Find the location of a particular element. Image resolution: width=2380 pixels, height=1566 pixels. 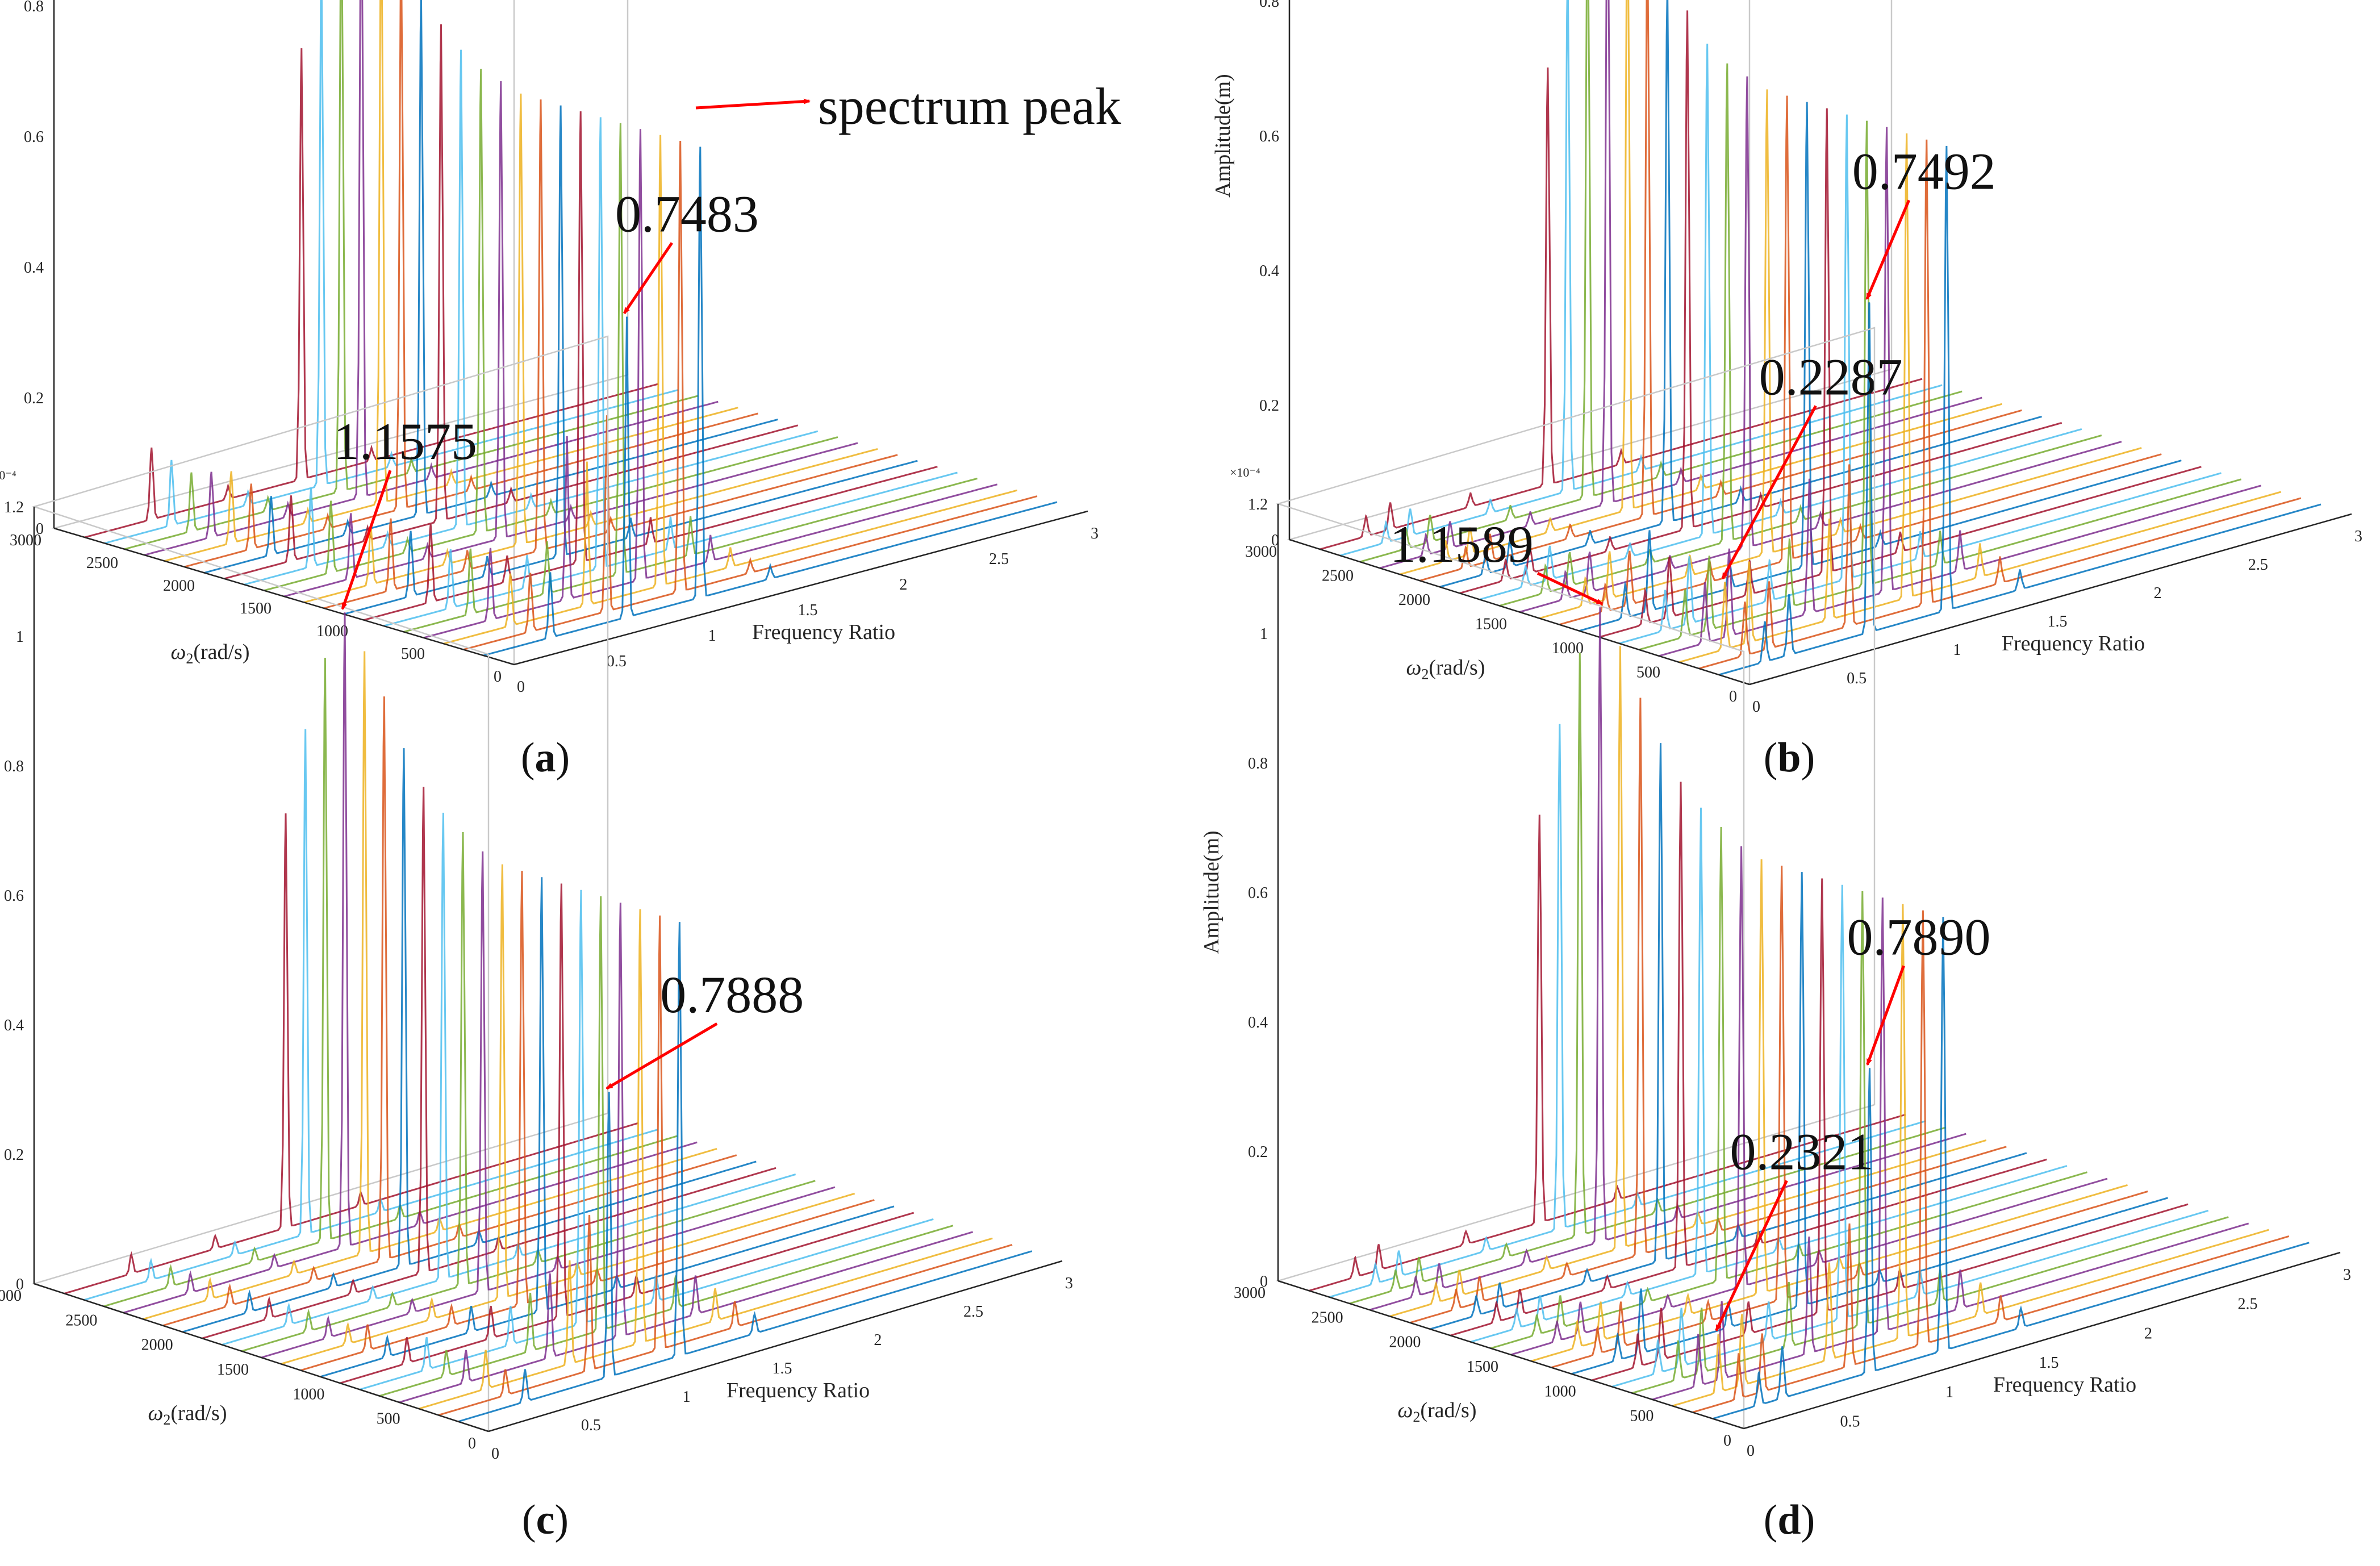

y-tick-label: 0 is located at coordinates (1727, 1441).